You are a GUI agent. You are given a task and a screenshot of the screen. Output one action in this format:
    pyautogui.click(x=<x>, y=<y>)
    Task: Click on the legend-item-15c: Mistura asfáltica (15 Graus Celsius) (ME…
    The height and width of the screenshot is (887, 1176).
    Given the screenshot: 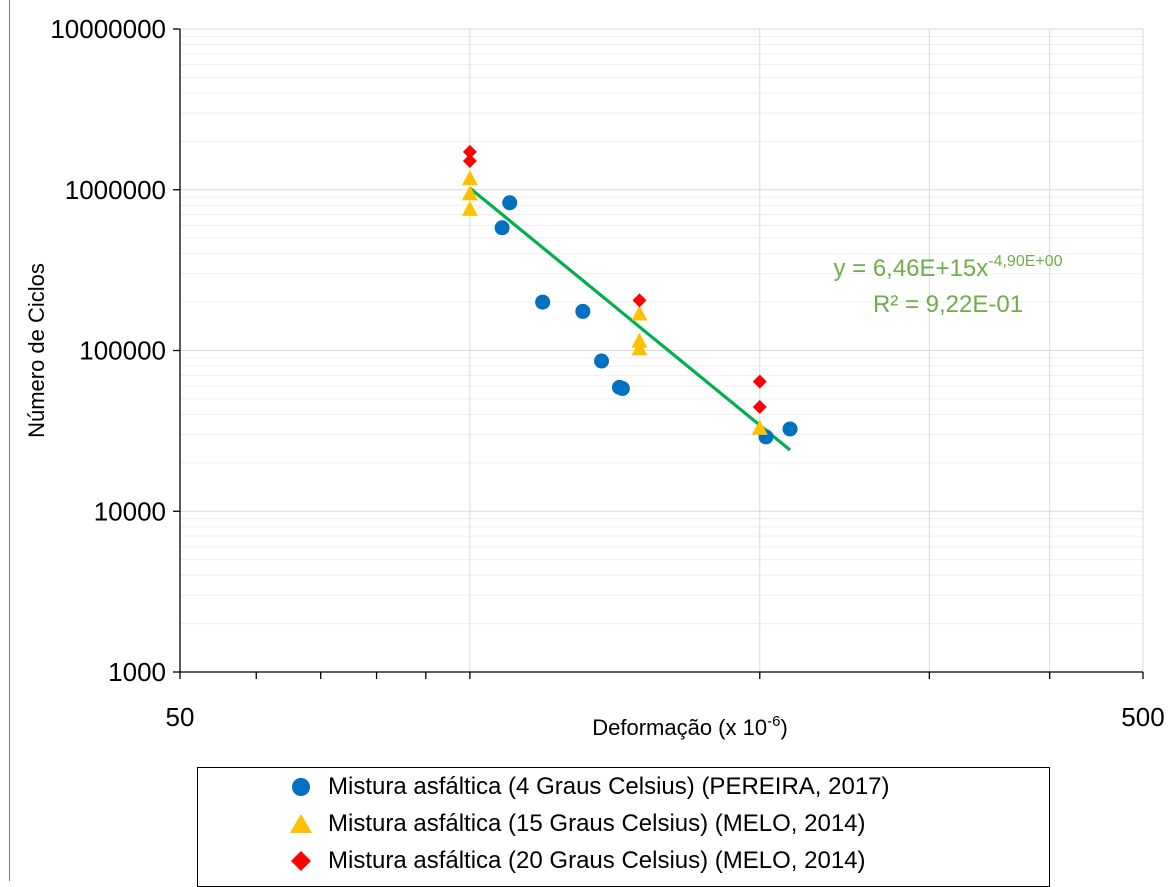 What is the action you would take?
    pyautogui.click(x=577, y=824)
    